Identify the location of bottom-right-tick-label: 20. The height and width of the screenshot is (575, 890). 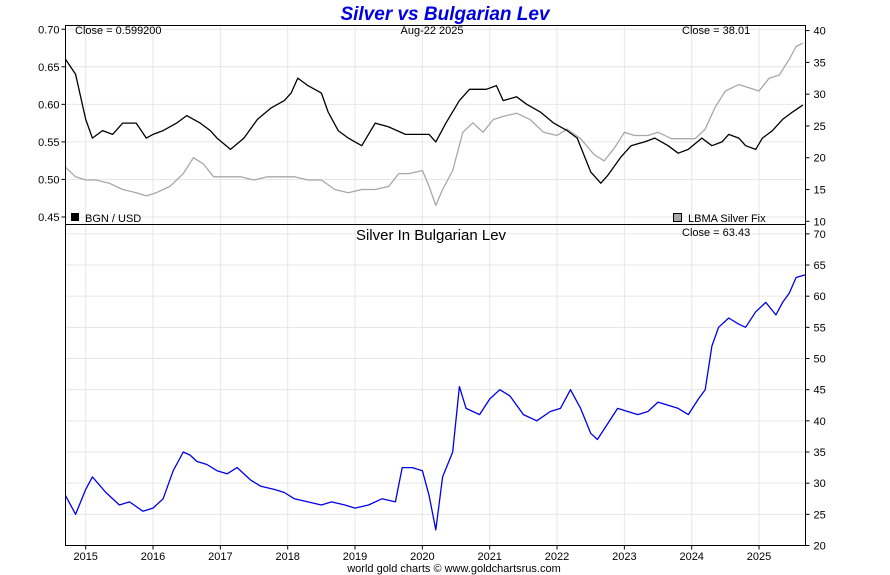
(820, 547).